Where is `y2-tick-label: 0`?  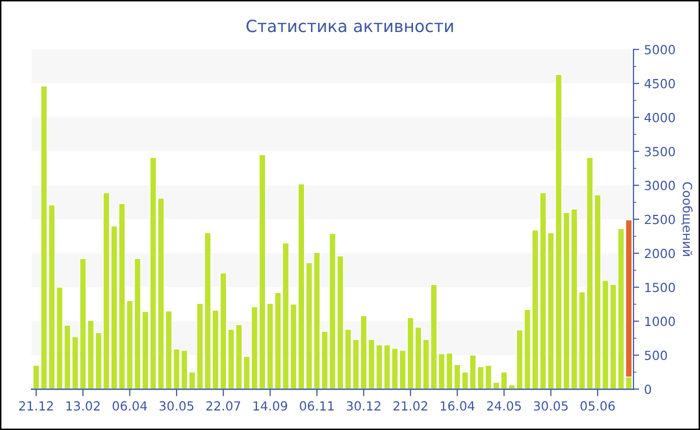
y2-tick-label: 0 is located at coordinates (648, 389).